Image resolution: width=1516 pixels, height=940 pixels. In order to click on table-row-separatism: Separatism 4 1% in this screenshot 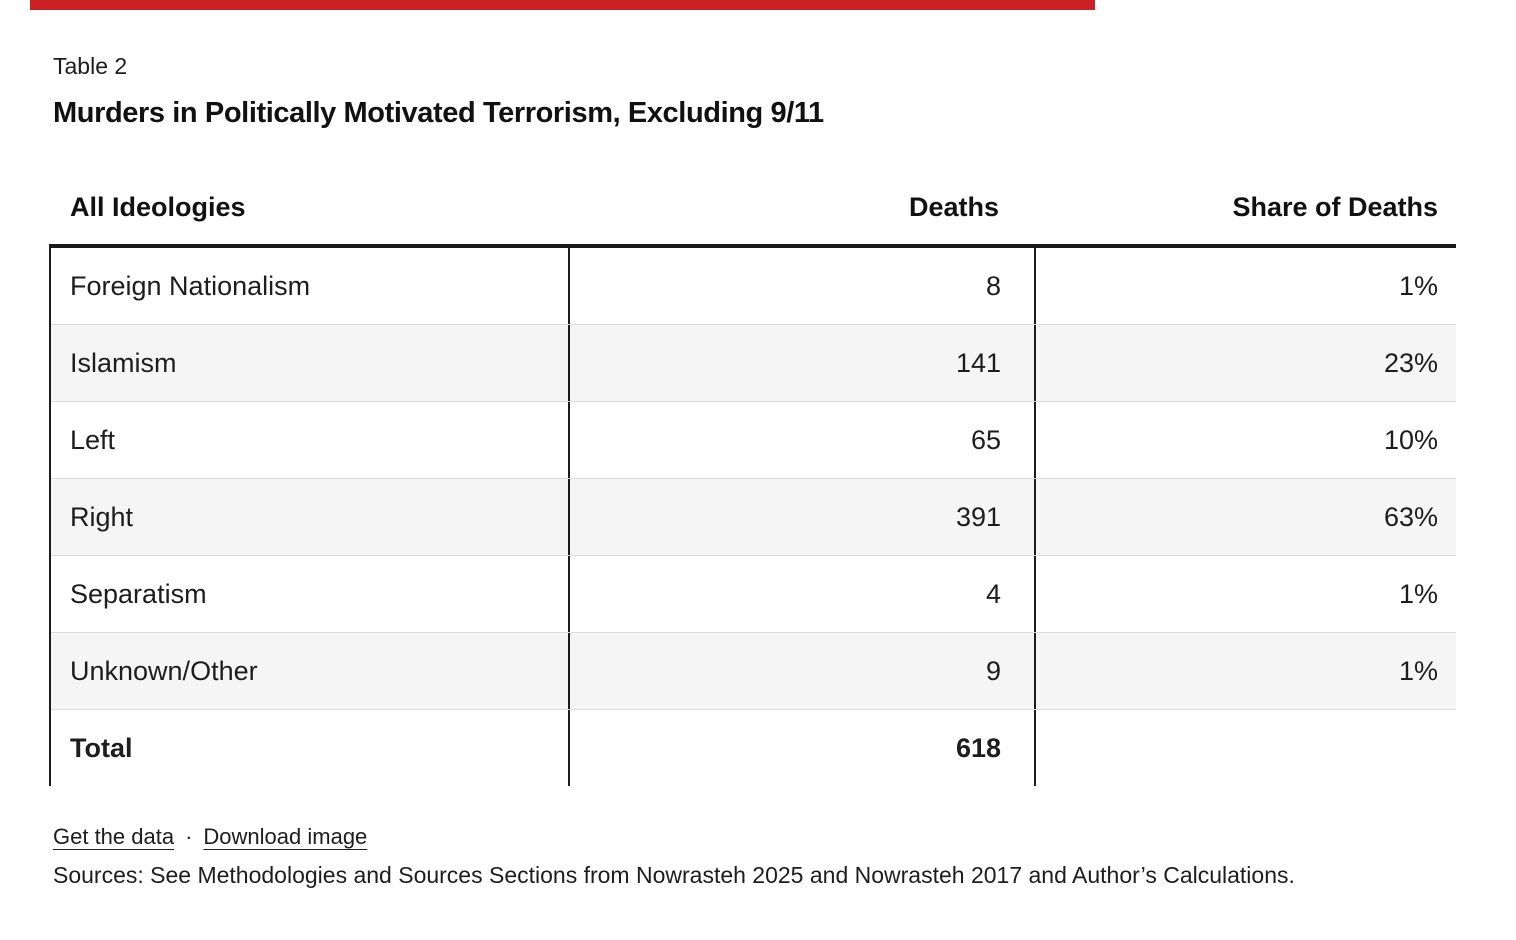, I will do `click(753, 593)`.